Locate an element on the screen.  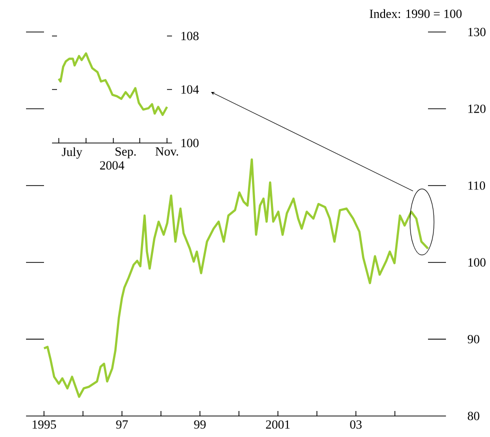
x-tick-label: 03 is located at coordinates (356, 424).